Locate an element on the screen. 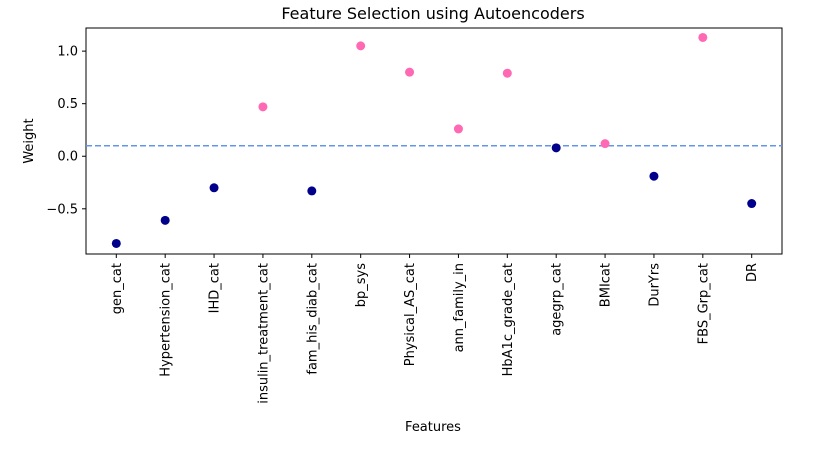 The height and width of the screenshot is (451, 838). x-tick-label: DR is located at coordinates (752, 272).